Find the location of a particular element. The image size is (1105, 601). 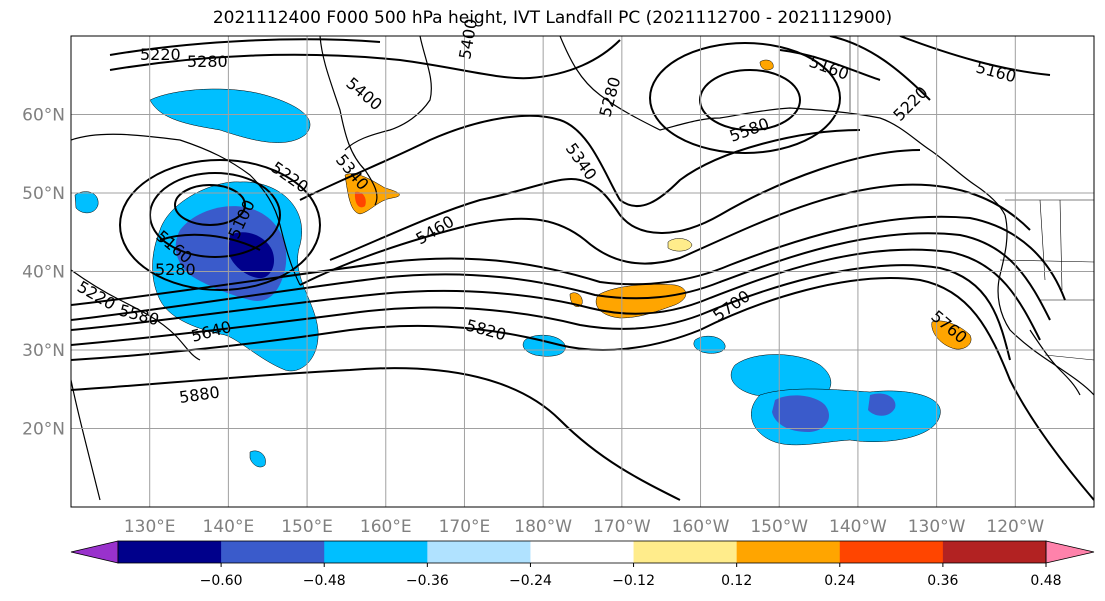

colorbar-tick-label: −0.60 is located at coordinates (221, 581).